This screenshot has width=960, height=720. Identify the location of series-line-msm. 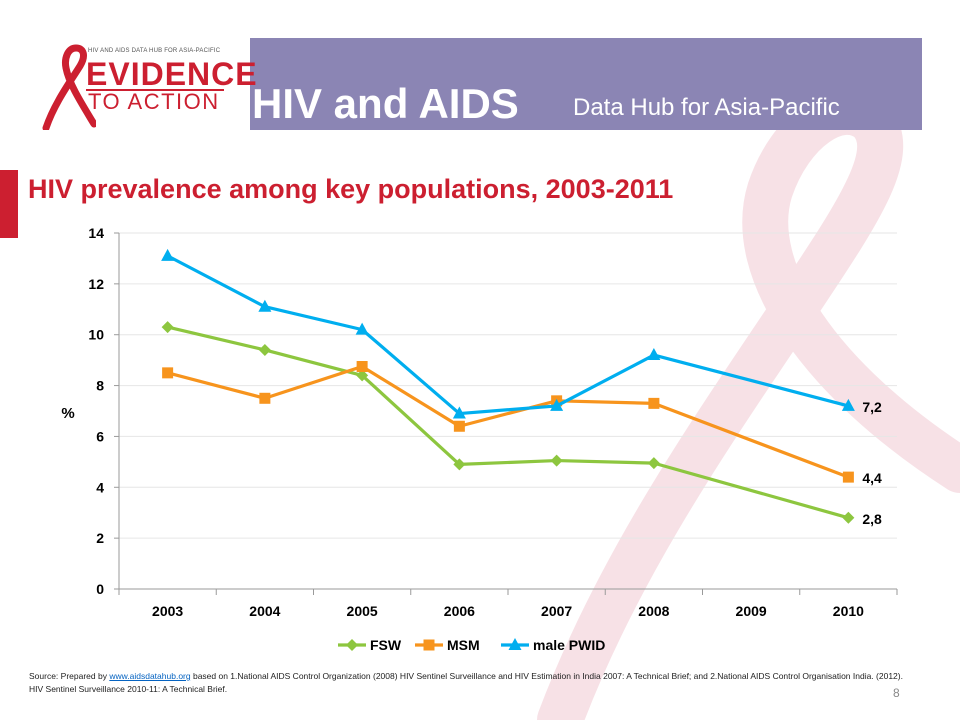
(508, 421).